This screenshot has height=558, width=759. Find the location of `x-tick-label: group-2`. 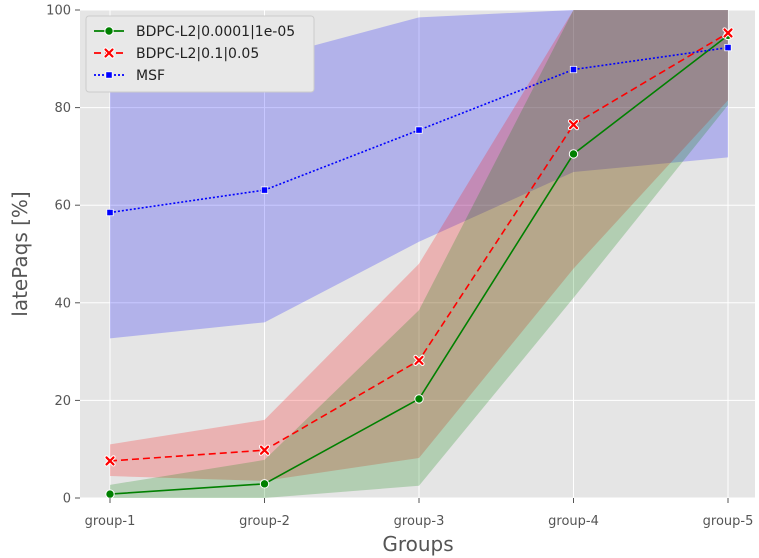

x-tick-label: group-2 is located at coordinates (264, 521).